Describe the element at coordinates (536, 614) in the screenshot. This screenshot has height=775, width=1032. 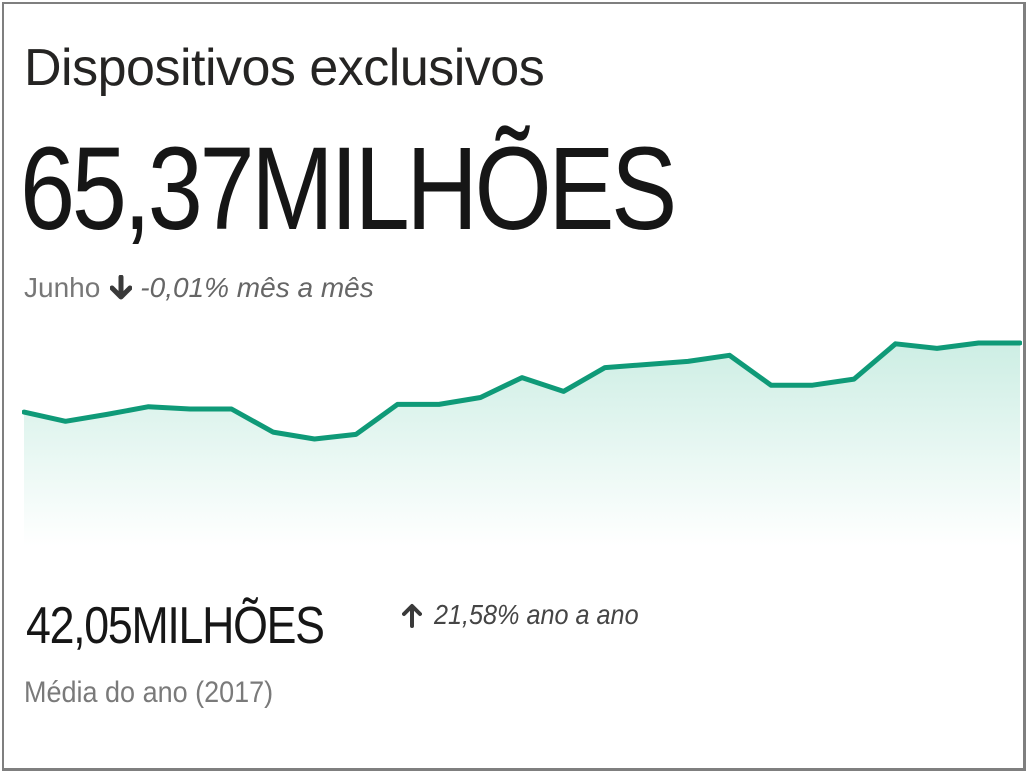
I see `yearly-change-value: 21,58% ano a ano` at that location.